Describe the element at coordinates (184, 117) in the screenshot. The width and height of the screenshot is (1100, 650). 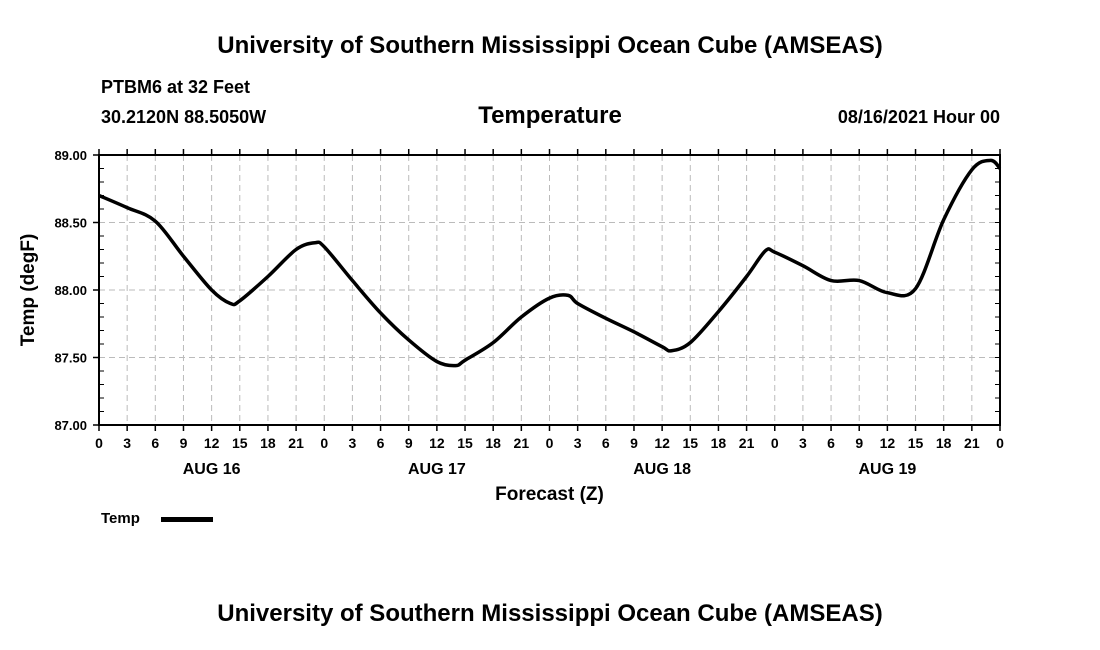
I see `coordinates-label: 30.2120N 88.5050W` at that location.